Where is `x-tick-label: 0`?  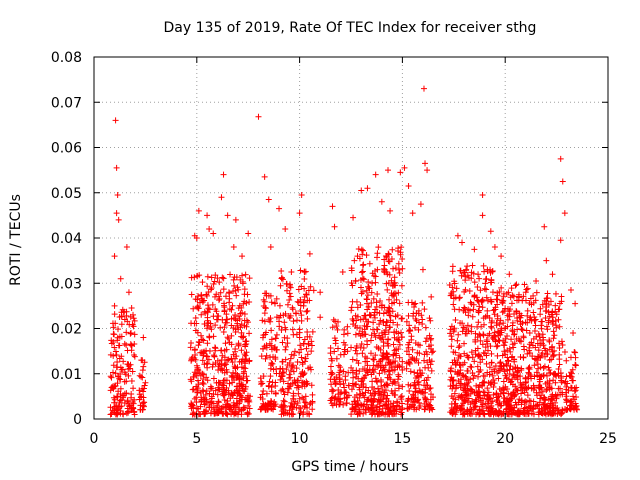 x-tick-label: 0 is located at coordinates (94, 439).